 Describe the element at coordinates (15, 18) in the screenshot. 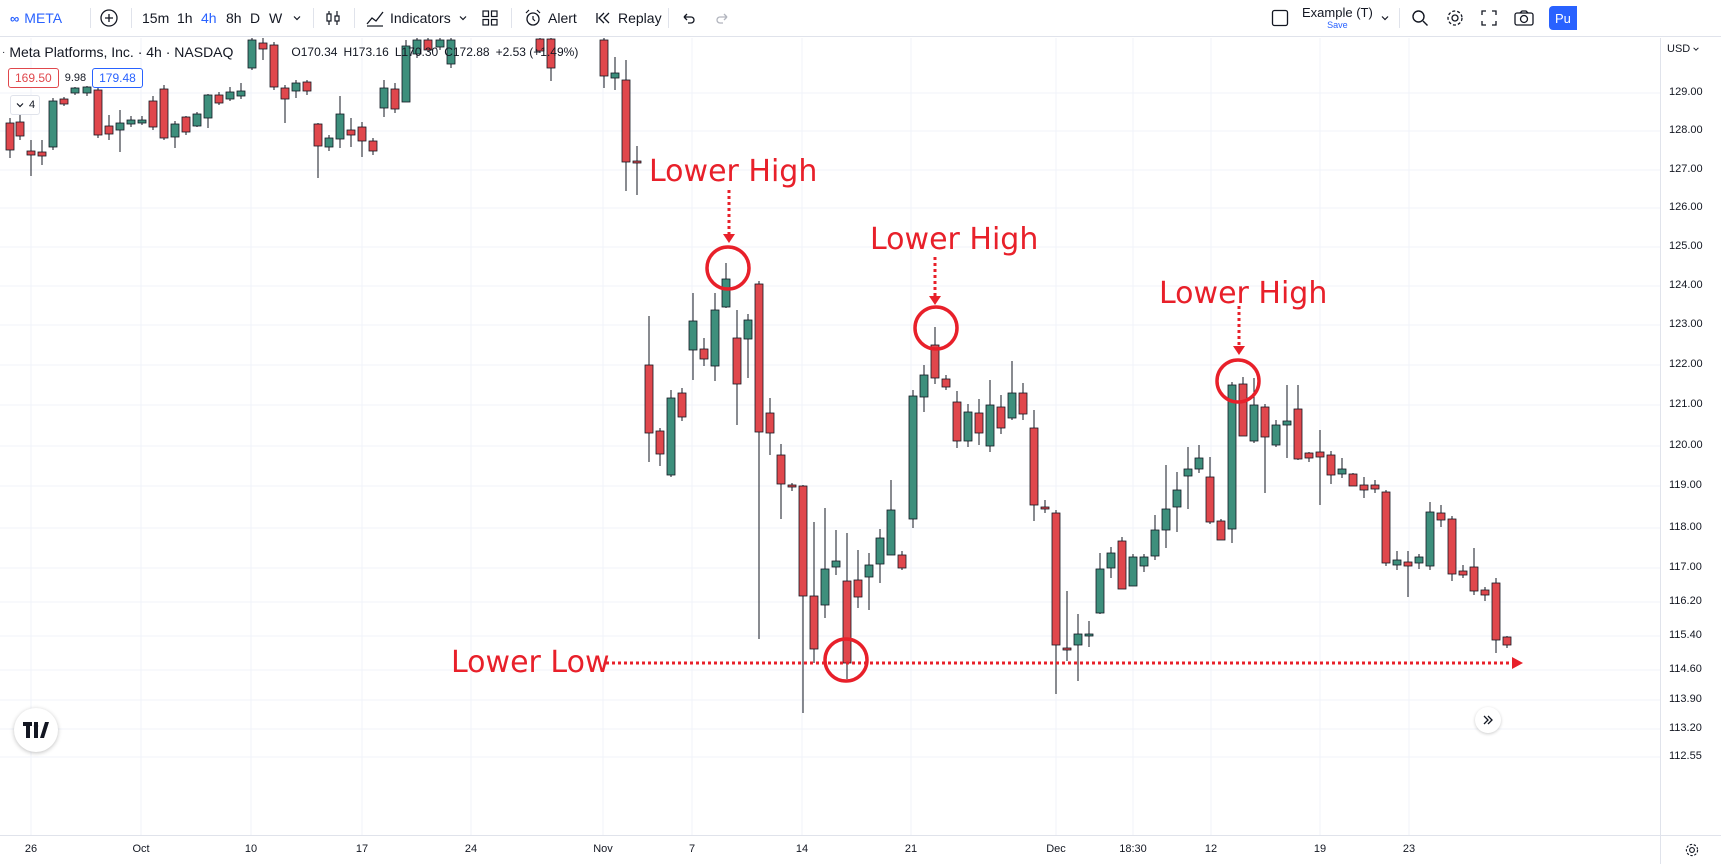

I see `meta-logo-icon: ∞` at that location.